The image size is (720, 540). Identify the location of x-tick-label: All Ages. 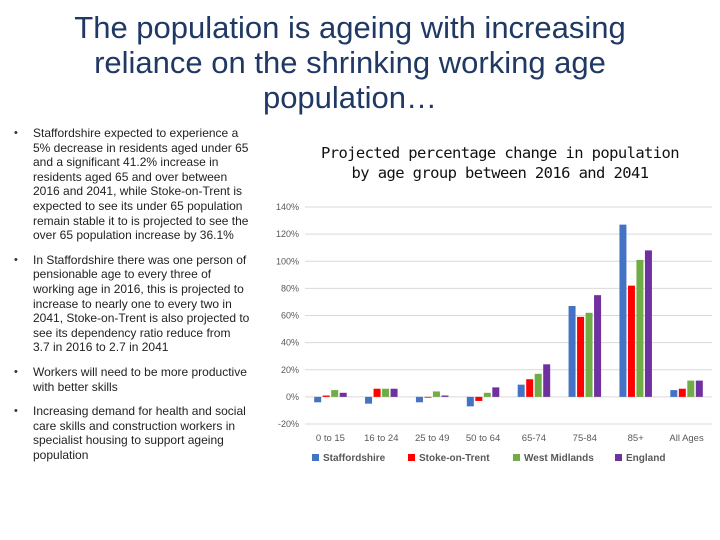
(686, 438).